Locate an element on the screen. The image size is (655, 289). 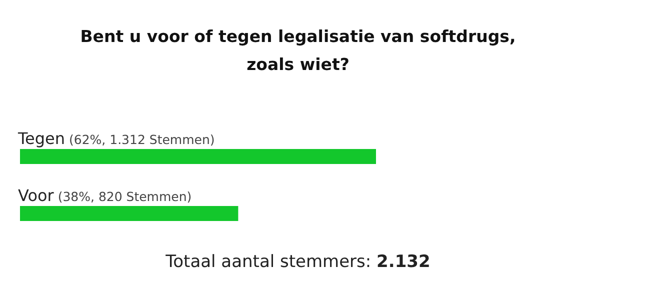
data-label: (38%, 820 Stemmen) is located at coordinates (123, 196).